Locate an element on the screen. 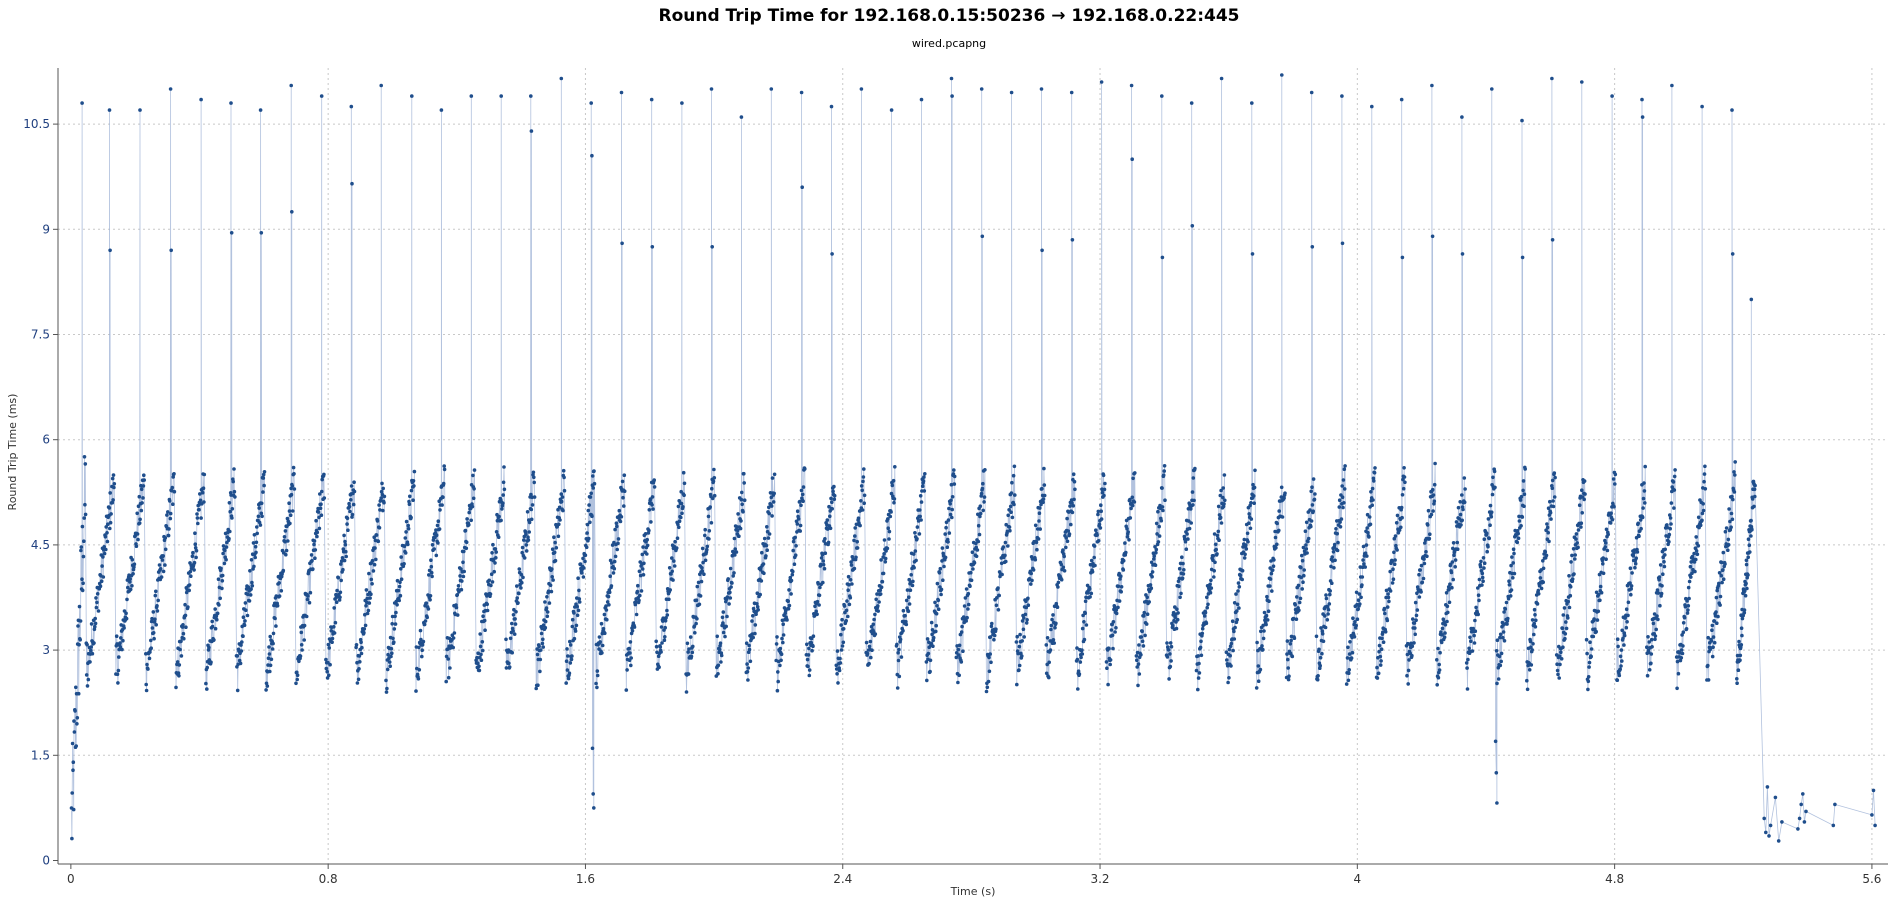  x-ticks: 0 0.8 1.6 2.4 3.2 4 4.8 5.6 is located at coordinates (974, 875).